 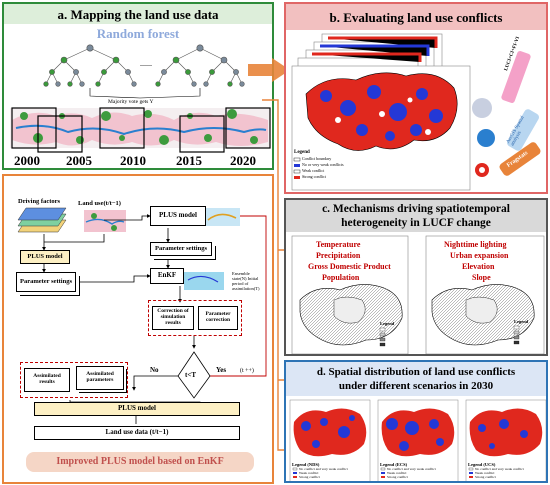 I want to click on plus-model-left-box: PLUS model, so click(x=45, y=257).